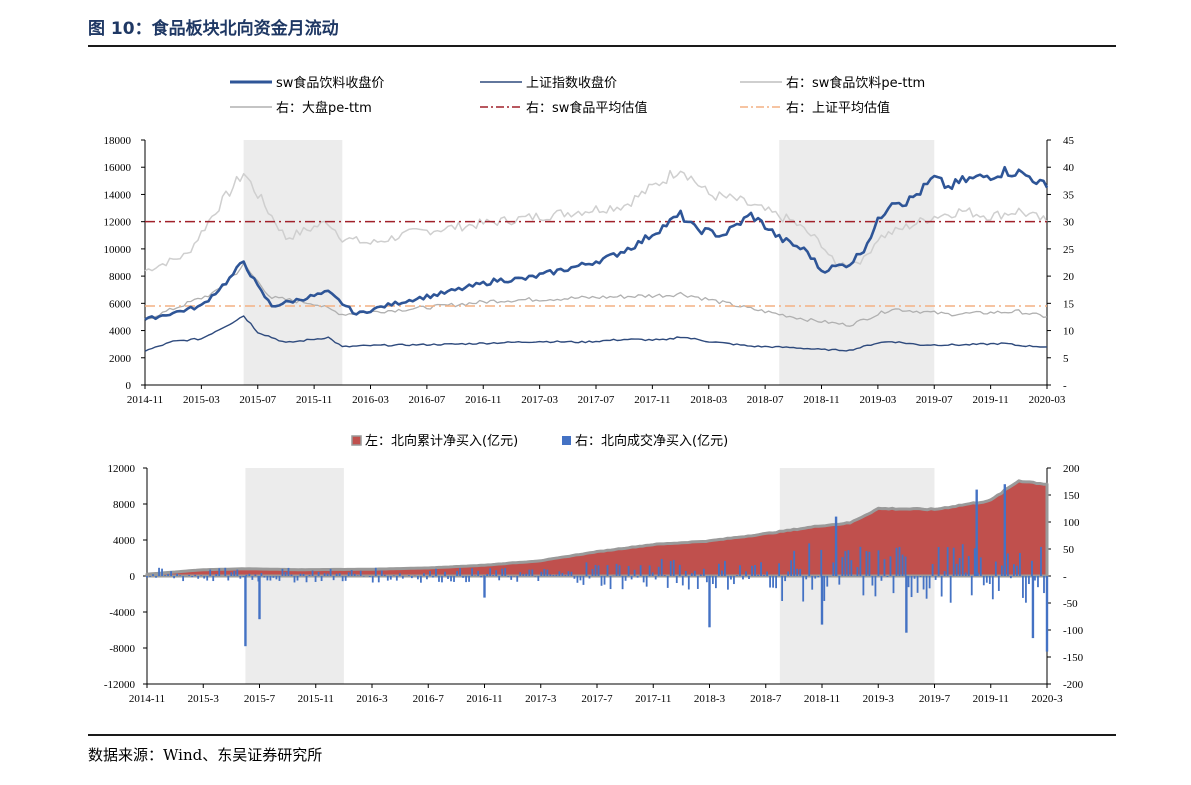 This screenshot has width=1191, height=785. Describe the element at coordinates (122, 469) in the screenshot. I see `left-tick-label: 12000` at that location.